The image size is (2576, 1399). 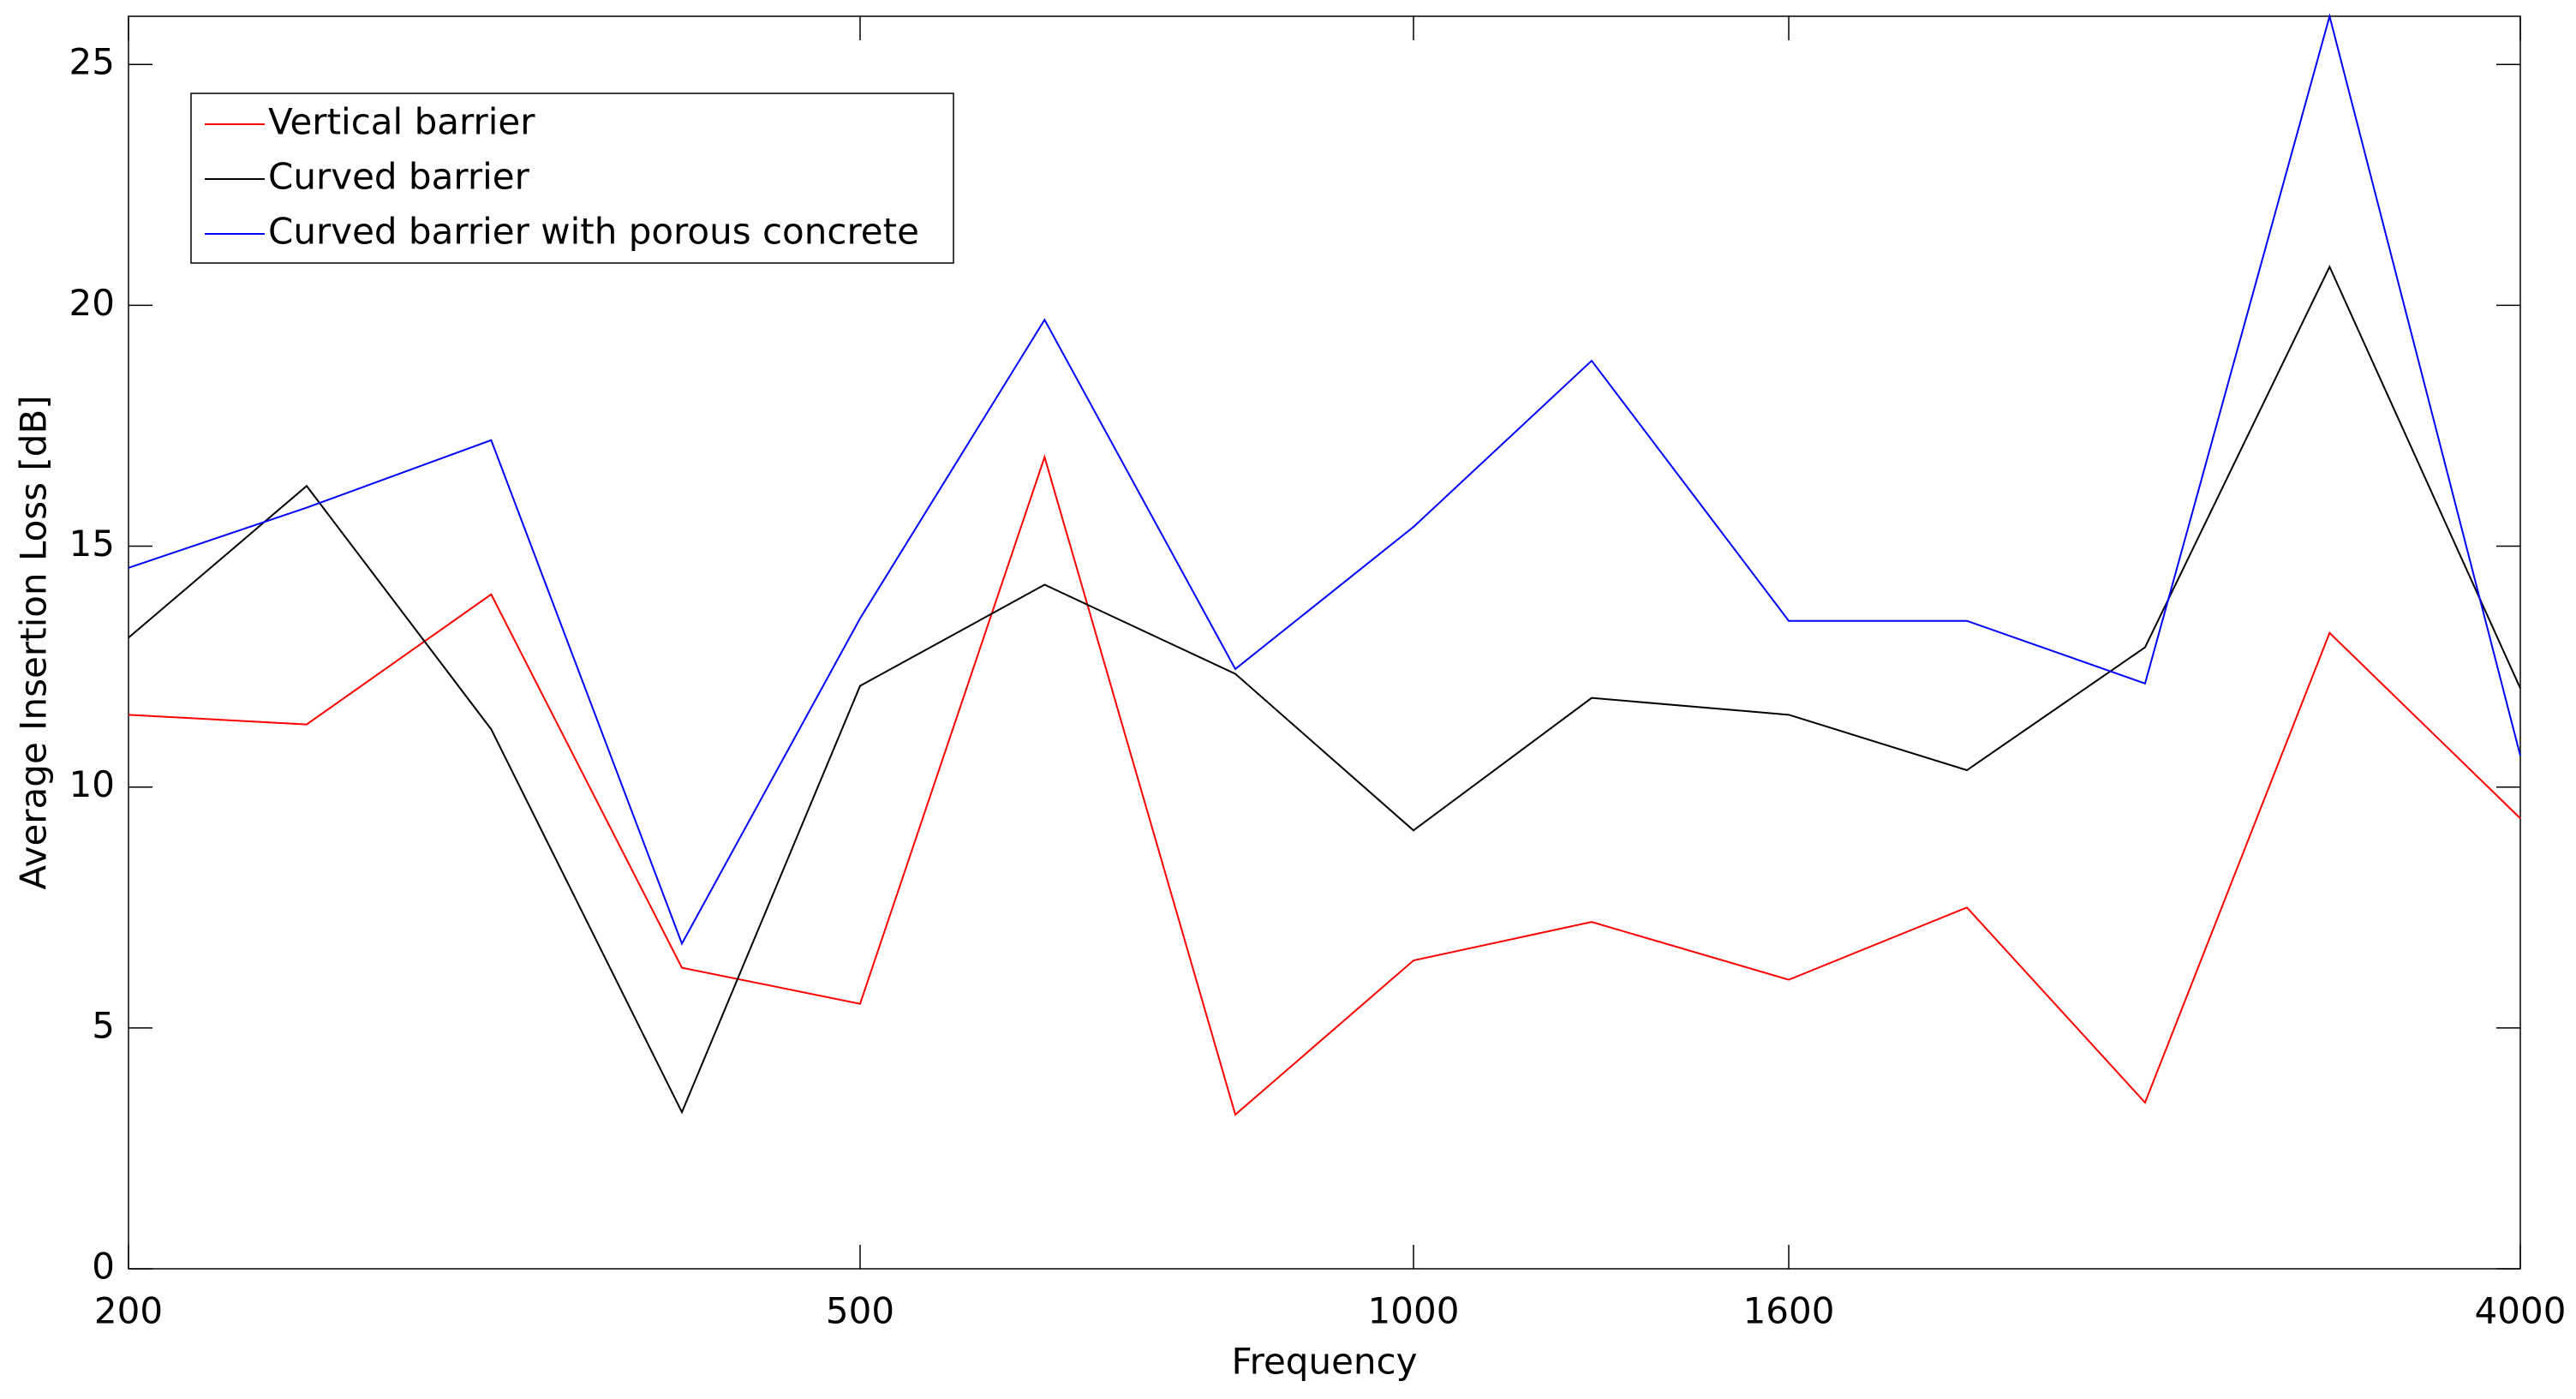 I want to click on x-tick-label: 1600, so click(x=1789, y=1311).